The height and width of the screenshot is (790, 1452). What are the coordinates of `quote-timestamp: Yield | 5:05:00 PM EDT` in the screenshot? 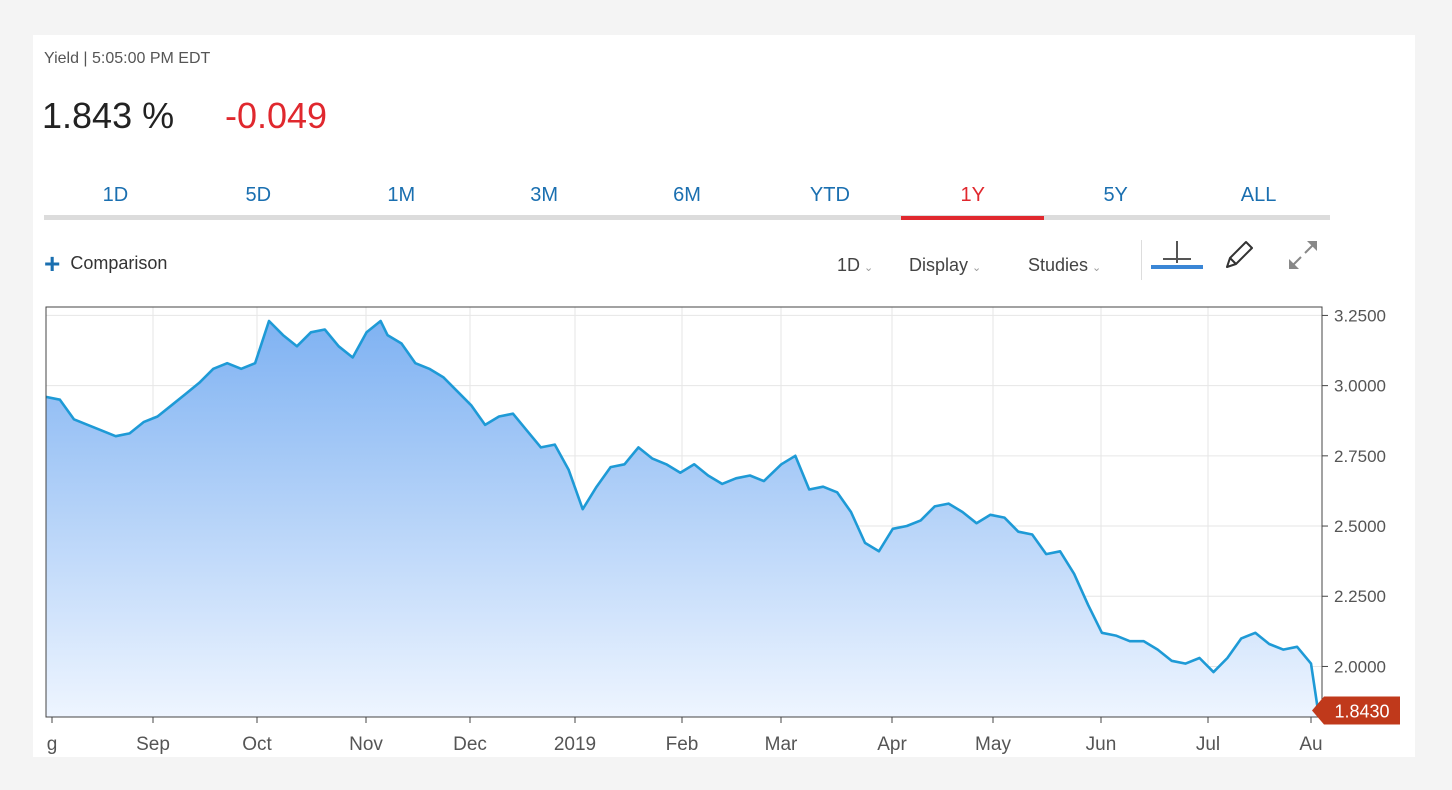 It's located at (127, 58).